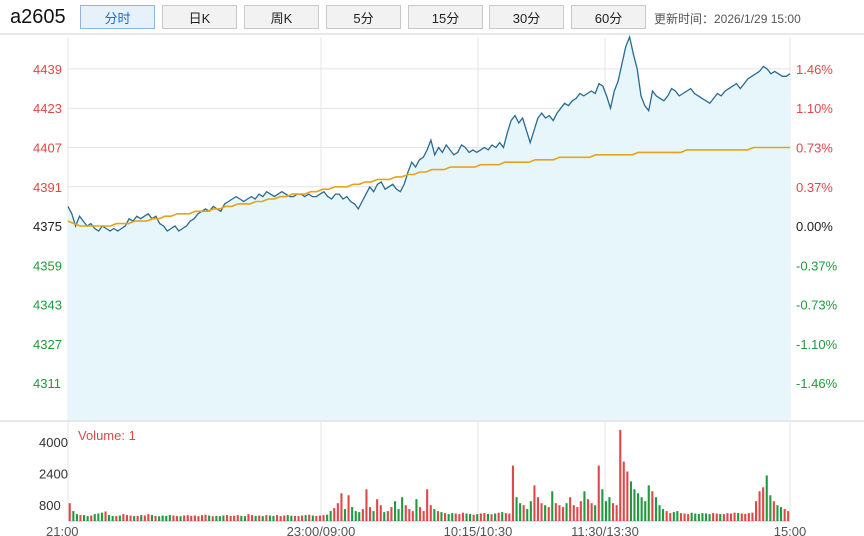  I want to click on tab-60min: 60分, so click(608, 17).